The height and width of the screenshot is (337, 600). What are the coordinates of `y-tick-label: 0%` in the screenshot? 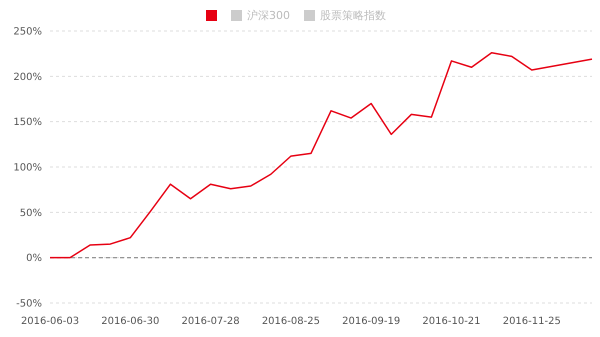 It's located at (34, 258).